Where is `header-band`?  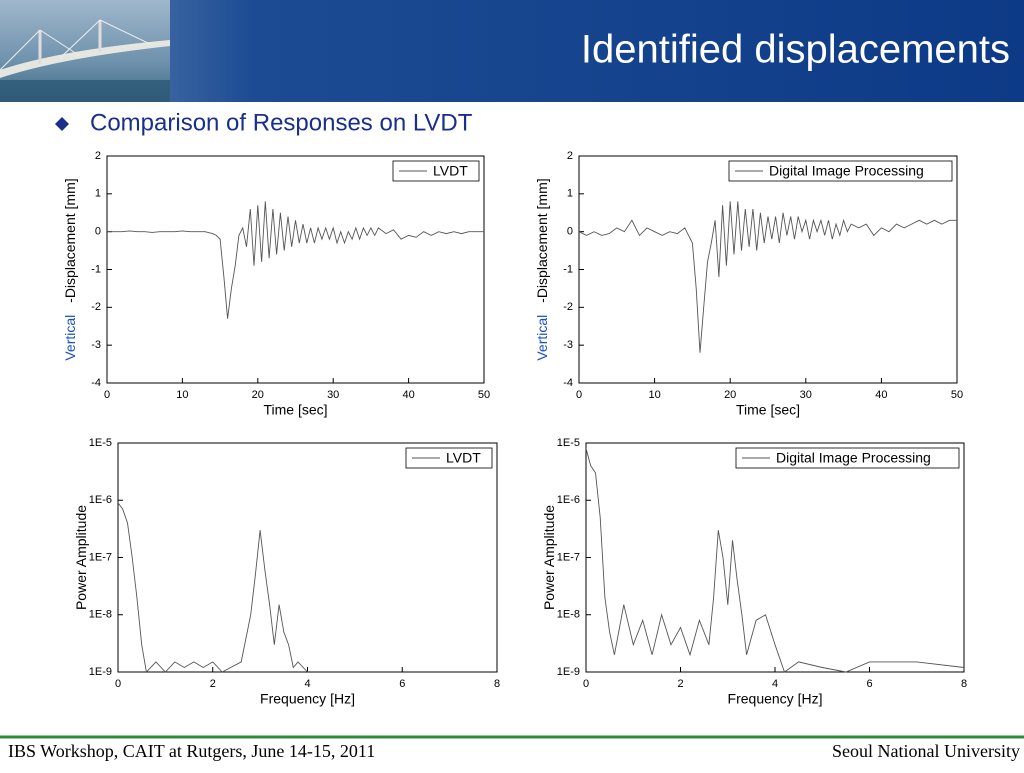 header-band is located at coordinates (512, 51).